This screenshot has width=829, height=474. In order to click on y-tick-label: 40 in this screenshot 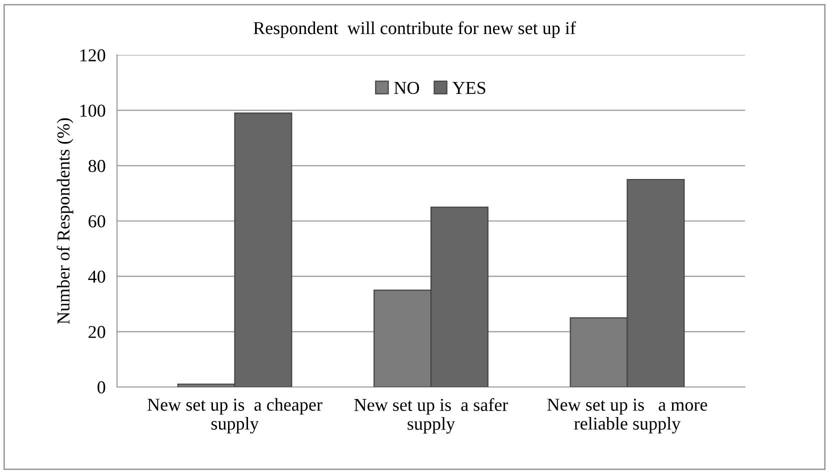, I will do `click(97, 276)`.